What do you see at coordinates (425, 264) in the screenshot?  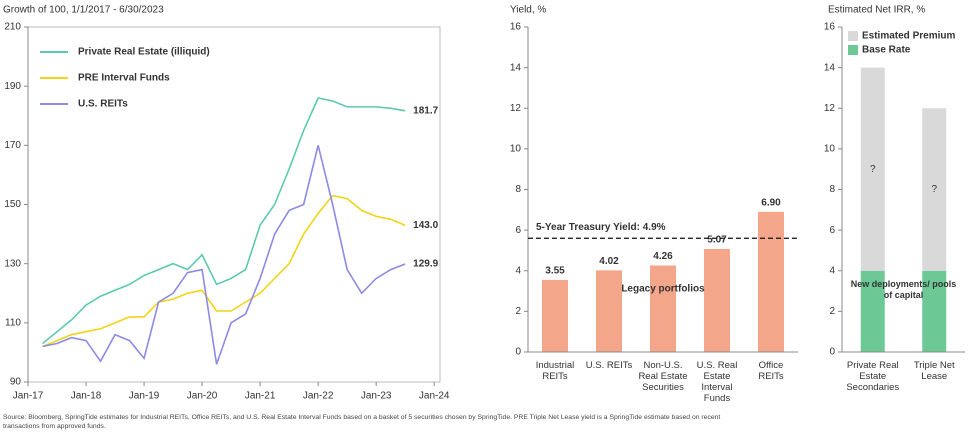 I see `end-label: 129.9` at bounding box center [425, 264].